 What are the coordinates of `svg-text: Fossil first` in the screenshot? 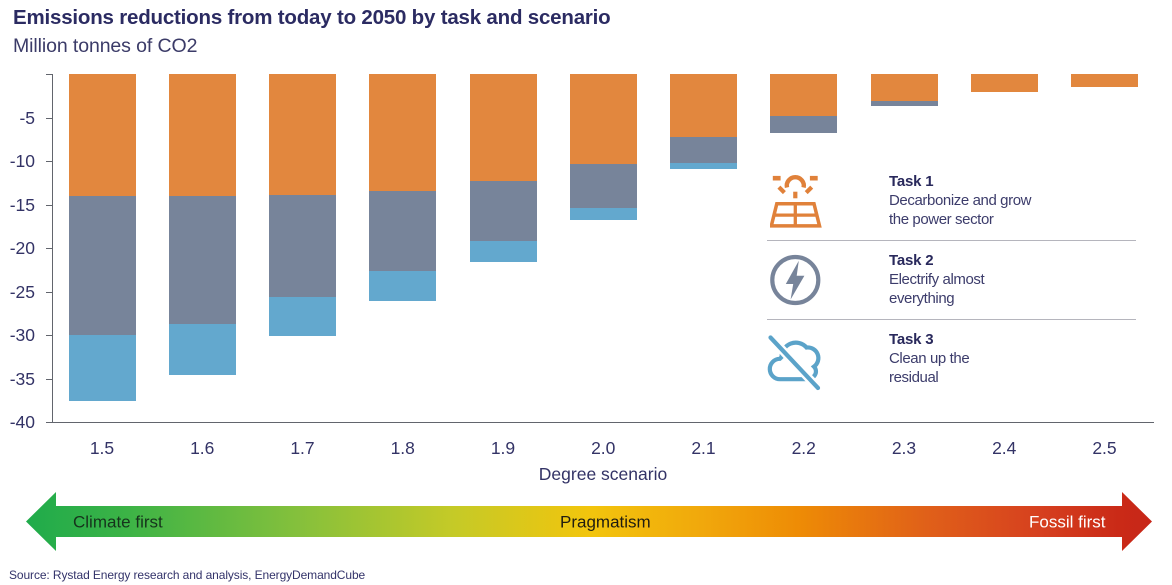 It's located at (1067, 522).